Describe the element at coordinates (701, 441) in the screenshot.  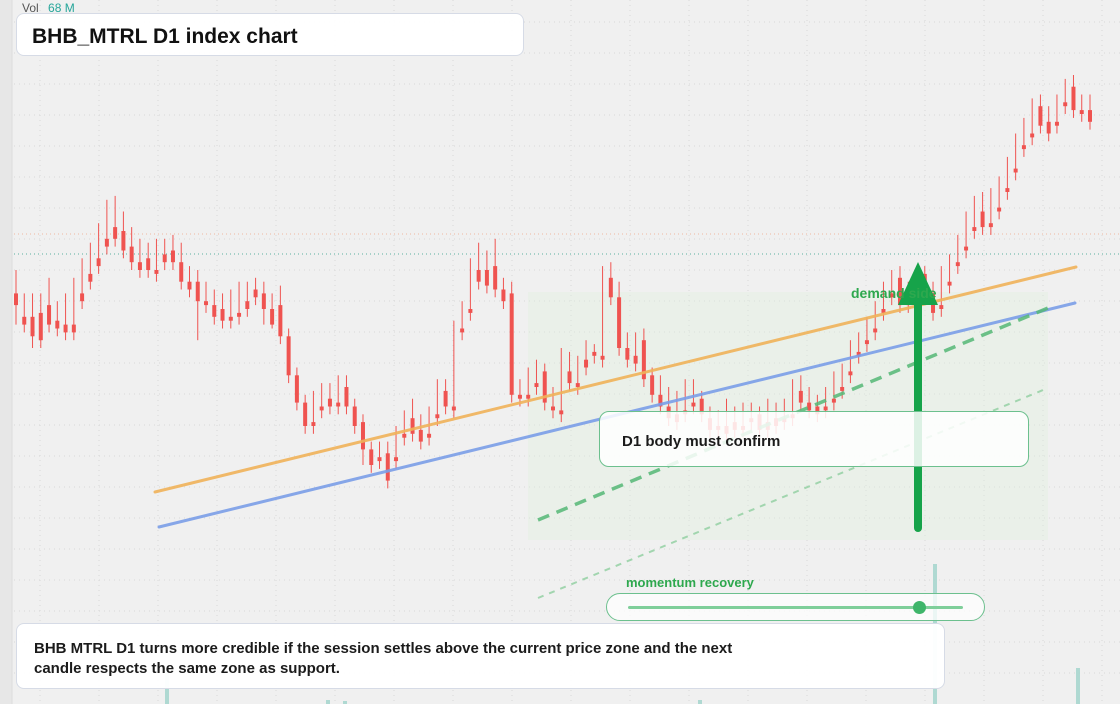
I see `confirm-text: D1 body must confirm` at that location.